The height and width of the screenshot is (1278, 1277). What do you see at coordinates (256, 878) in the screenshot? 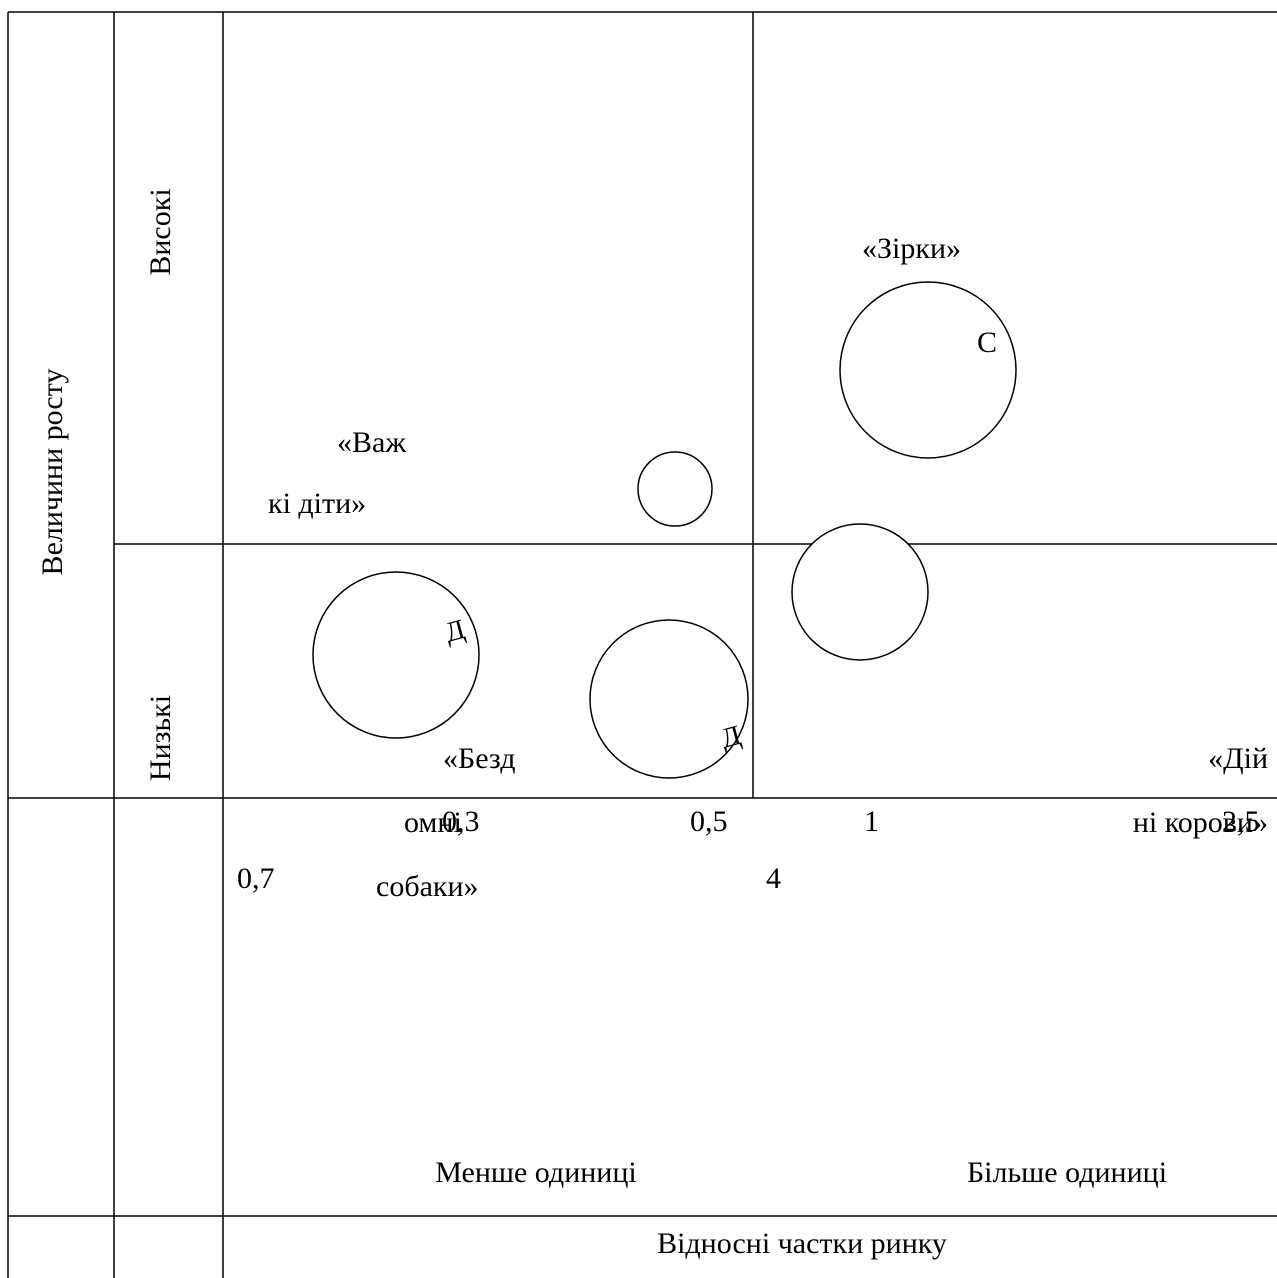
I see `tick-0-7: 0,7` at bounding box center [256, 878].